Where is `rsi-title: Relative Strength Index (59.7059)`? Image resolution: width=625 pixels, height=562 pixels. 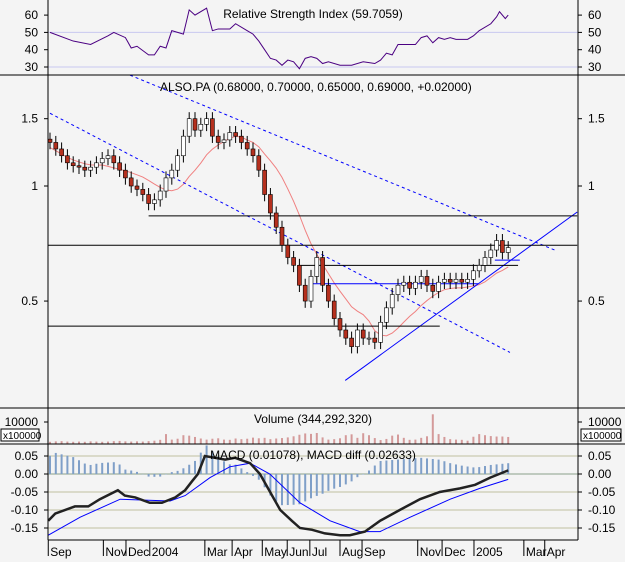 rsi-title: Relative Strength Index (59.7059) is located at coordinates (312, 14).